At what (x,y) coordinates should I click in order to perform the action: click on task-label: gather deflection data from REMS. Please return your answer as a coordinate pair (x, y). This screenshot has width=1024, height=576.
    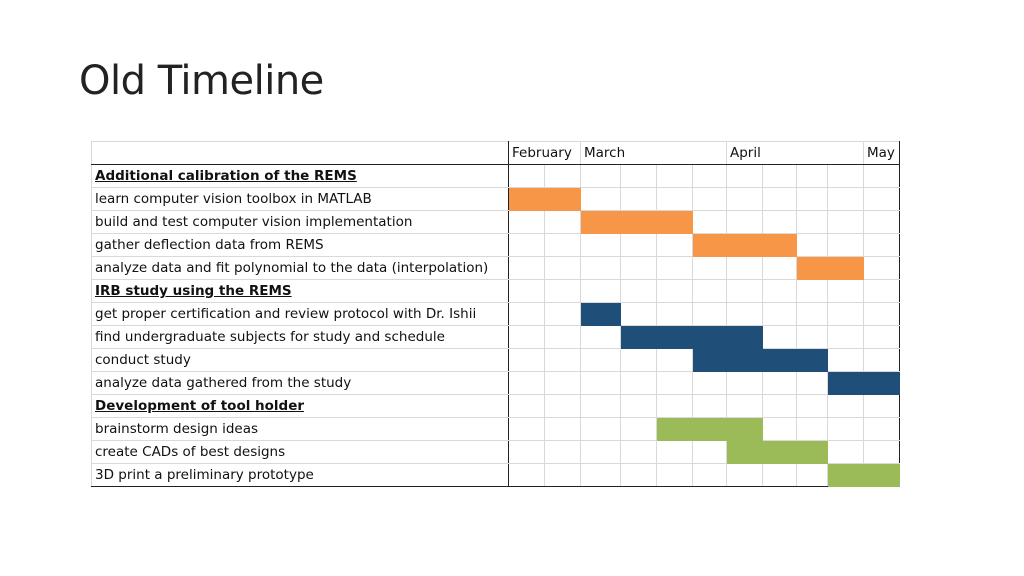
    Looking at the image, I should click on (300, 245).